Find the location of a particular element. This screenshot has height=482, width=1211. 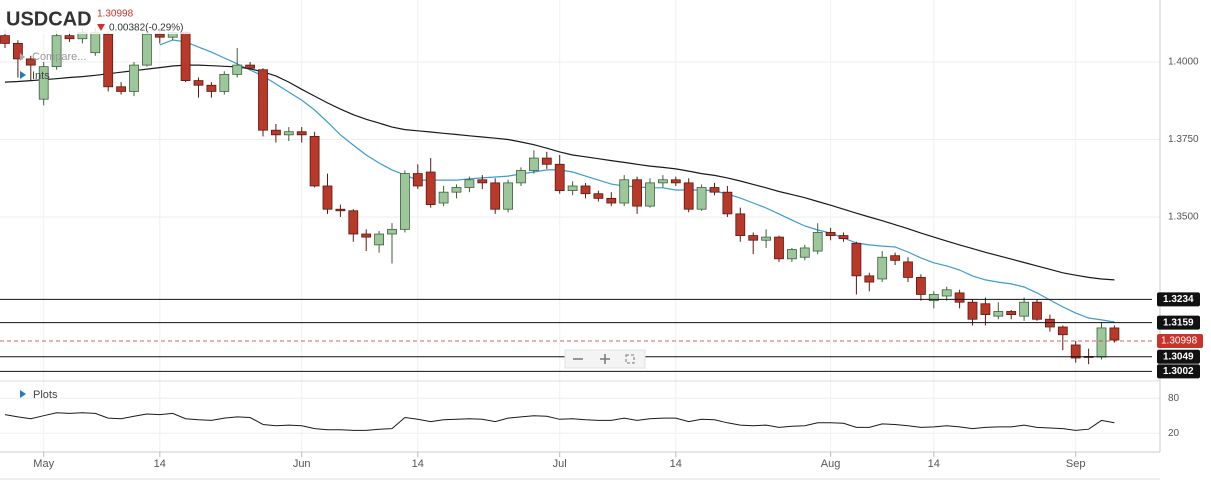

indicators-icon is located at coordinates (23, 75).